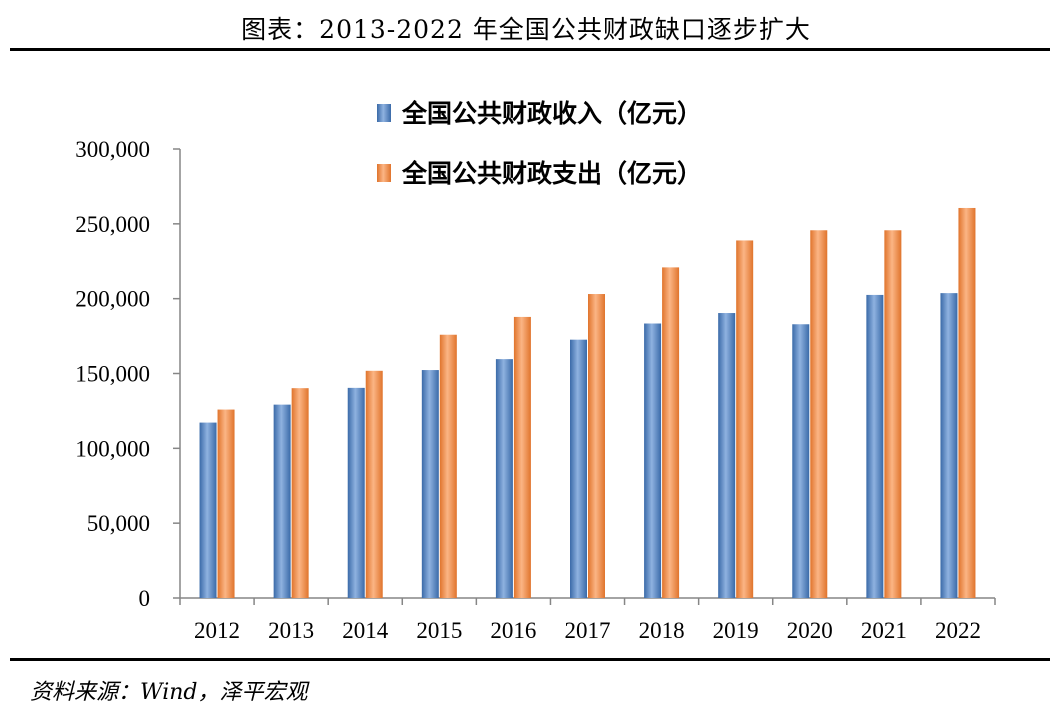 This screenshot has height=717, width=1052. Describe the element at coordinates (578, 468) in the screenshot. I see `bar-revenue-2017` at that location.